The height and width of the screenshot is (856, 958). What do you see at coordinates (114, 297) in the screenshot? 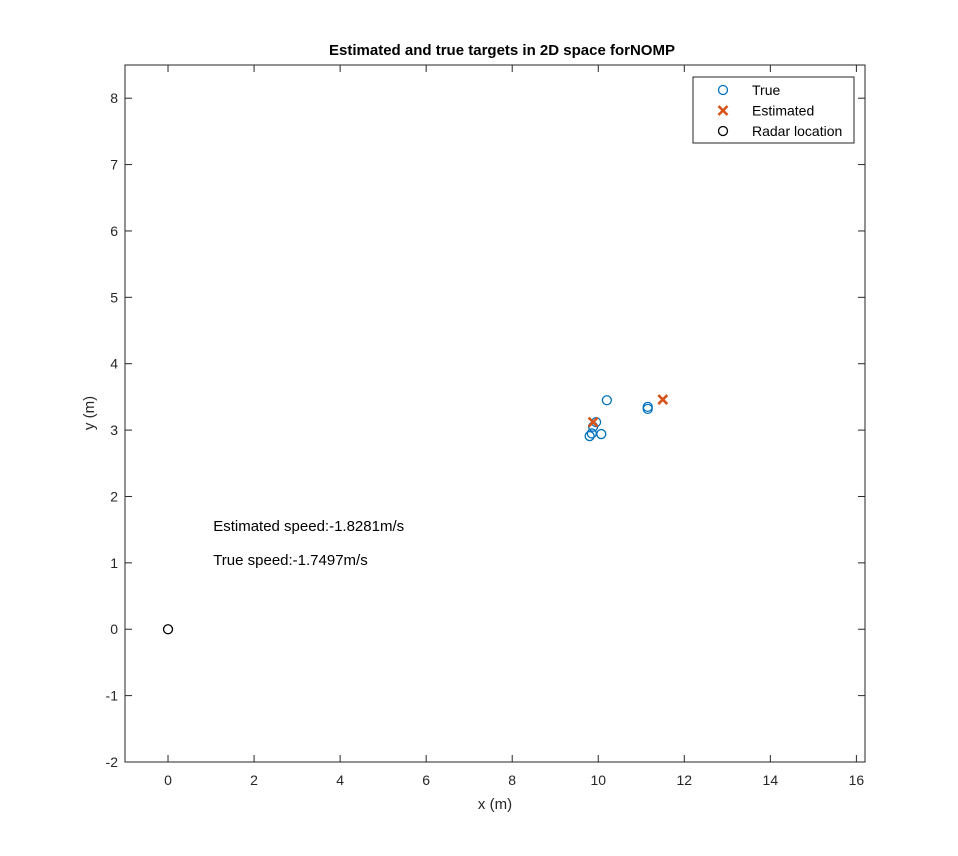
I see `y-tick-label: 5` at bounding box center [114, 297].